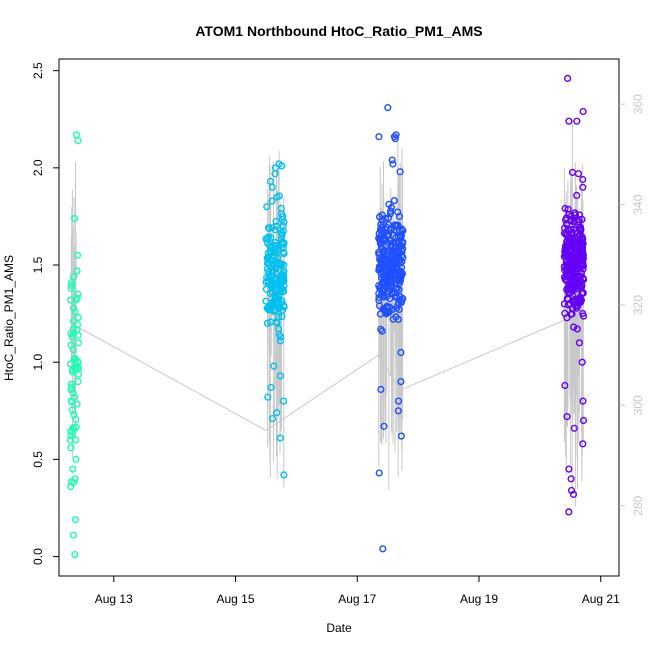  Describe the element at coordinates (601, 599) in the screenshot. I see `x-tick-label: Aug 21` at that location.